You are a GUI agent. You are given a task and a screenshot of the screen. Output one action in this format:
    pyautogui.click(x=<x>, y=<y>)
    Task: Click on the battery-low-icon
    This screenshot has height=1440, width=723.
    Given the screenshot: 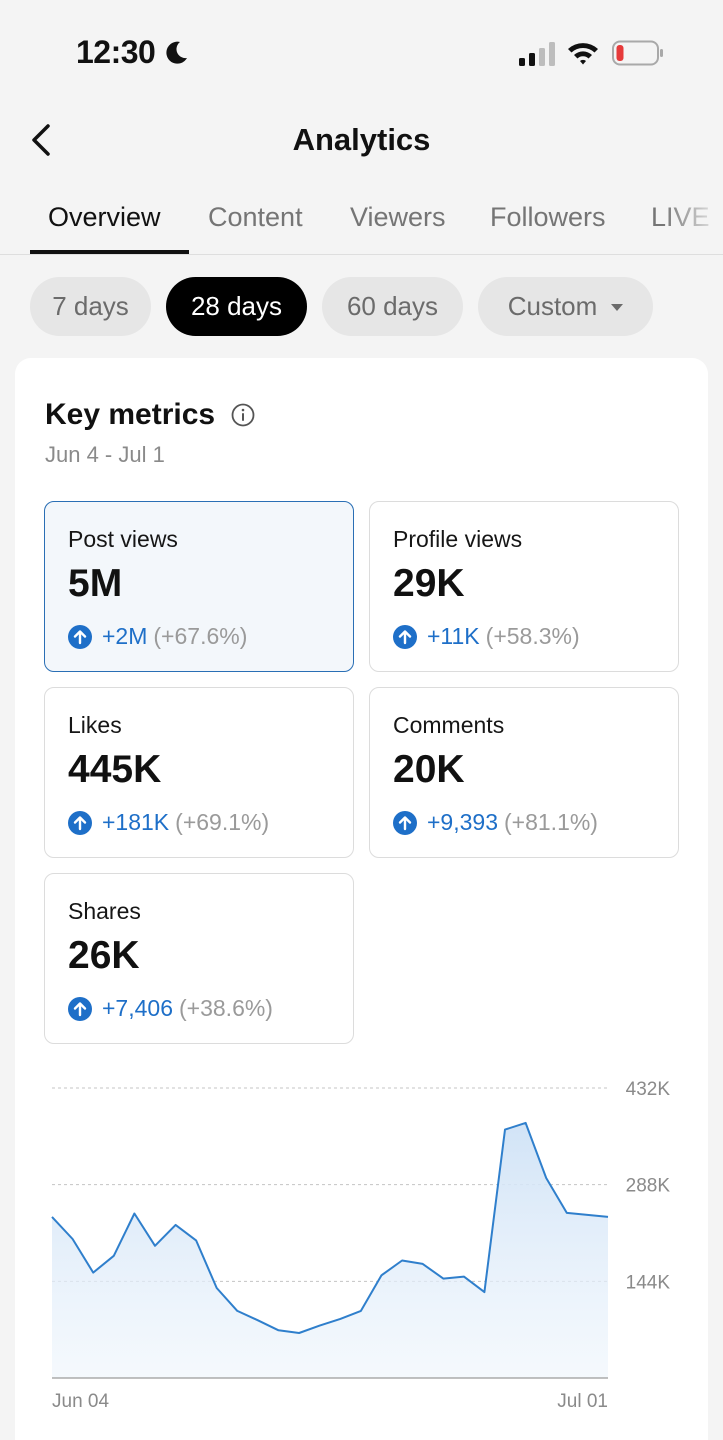 What is the action you would take?
    pyautogui.click(x=637, y=53)
    